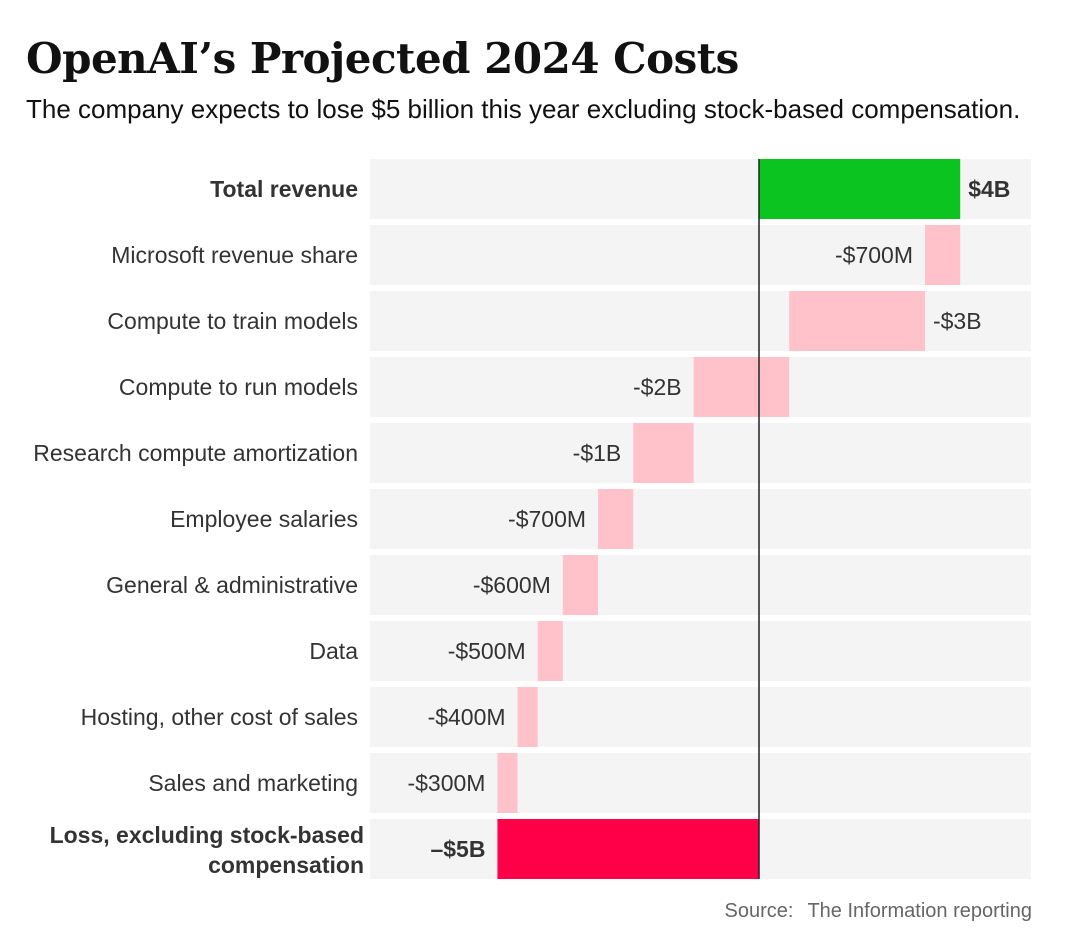 Image resolution: width=1080 pixels, height=950 pixels. I want to click on bar-data, so click(550, 651).